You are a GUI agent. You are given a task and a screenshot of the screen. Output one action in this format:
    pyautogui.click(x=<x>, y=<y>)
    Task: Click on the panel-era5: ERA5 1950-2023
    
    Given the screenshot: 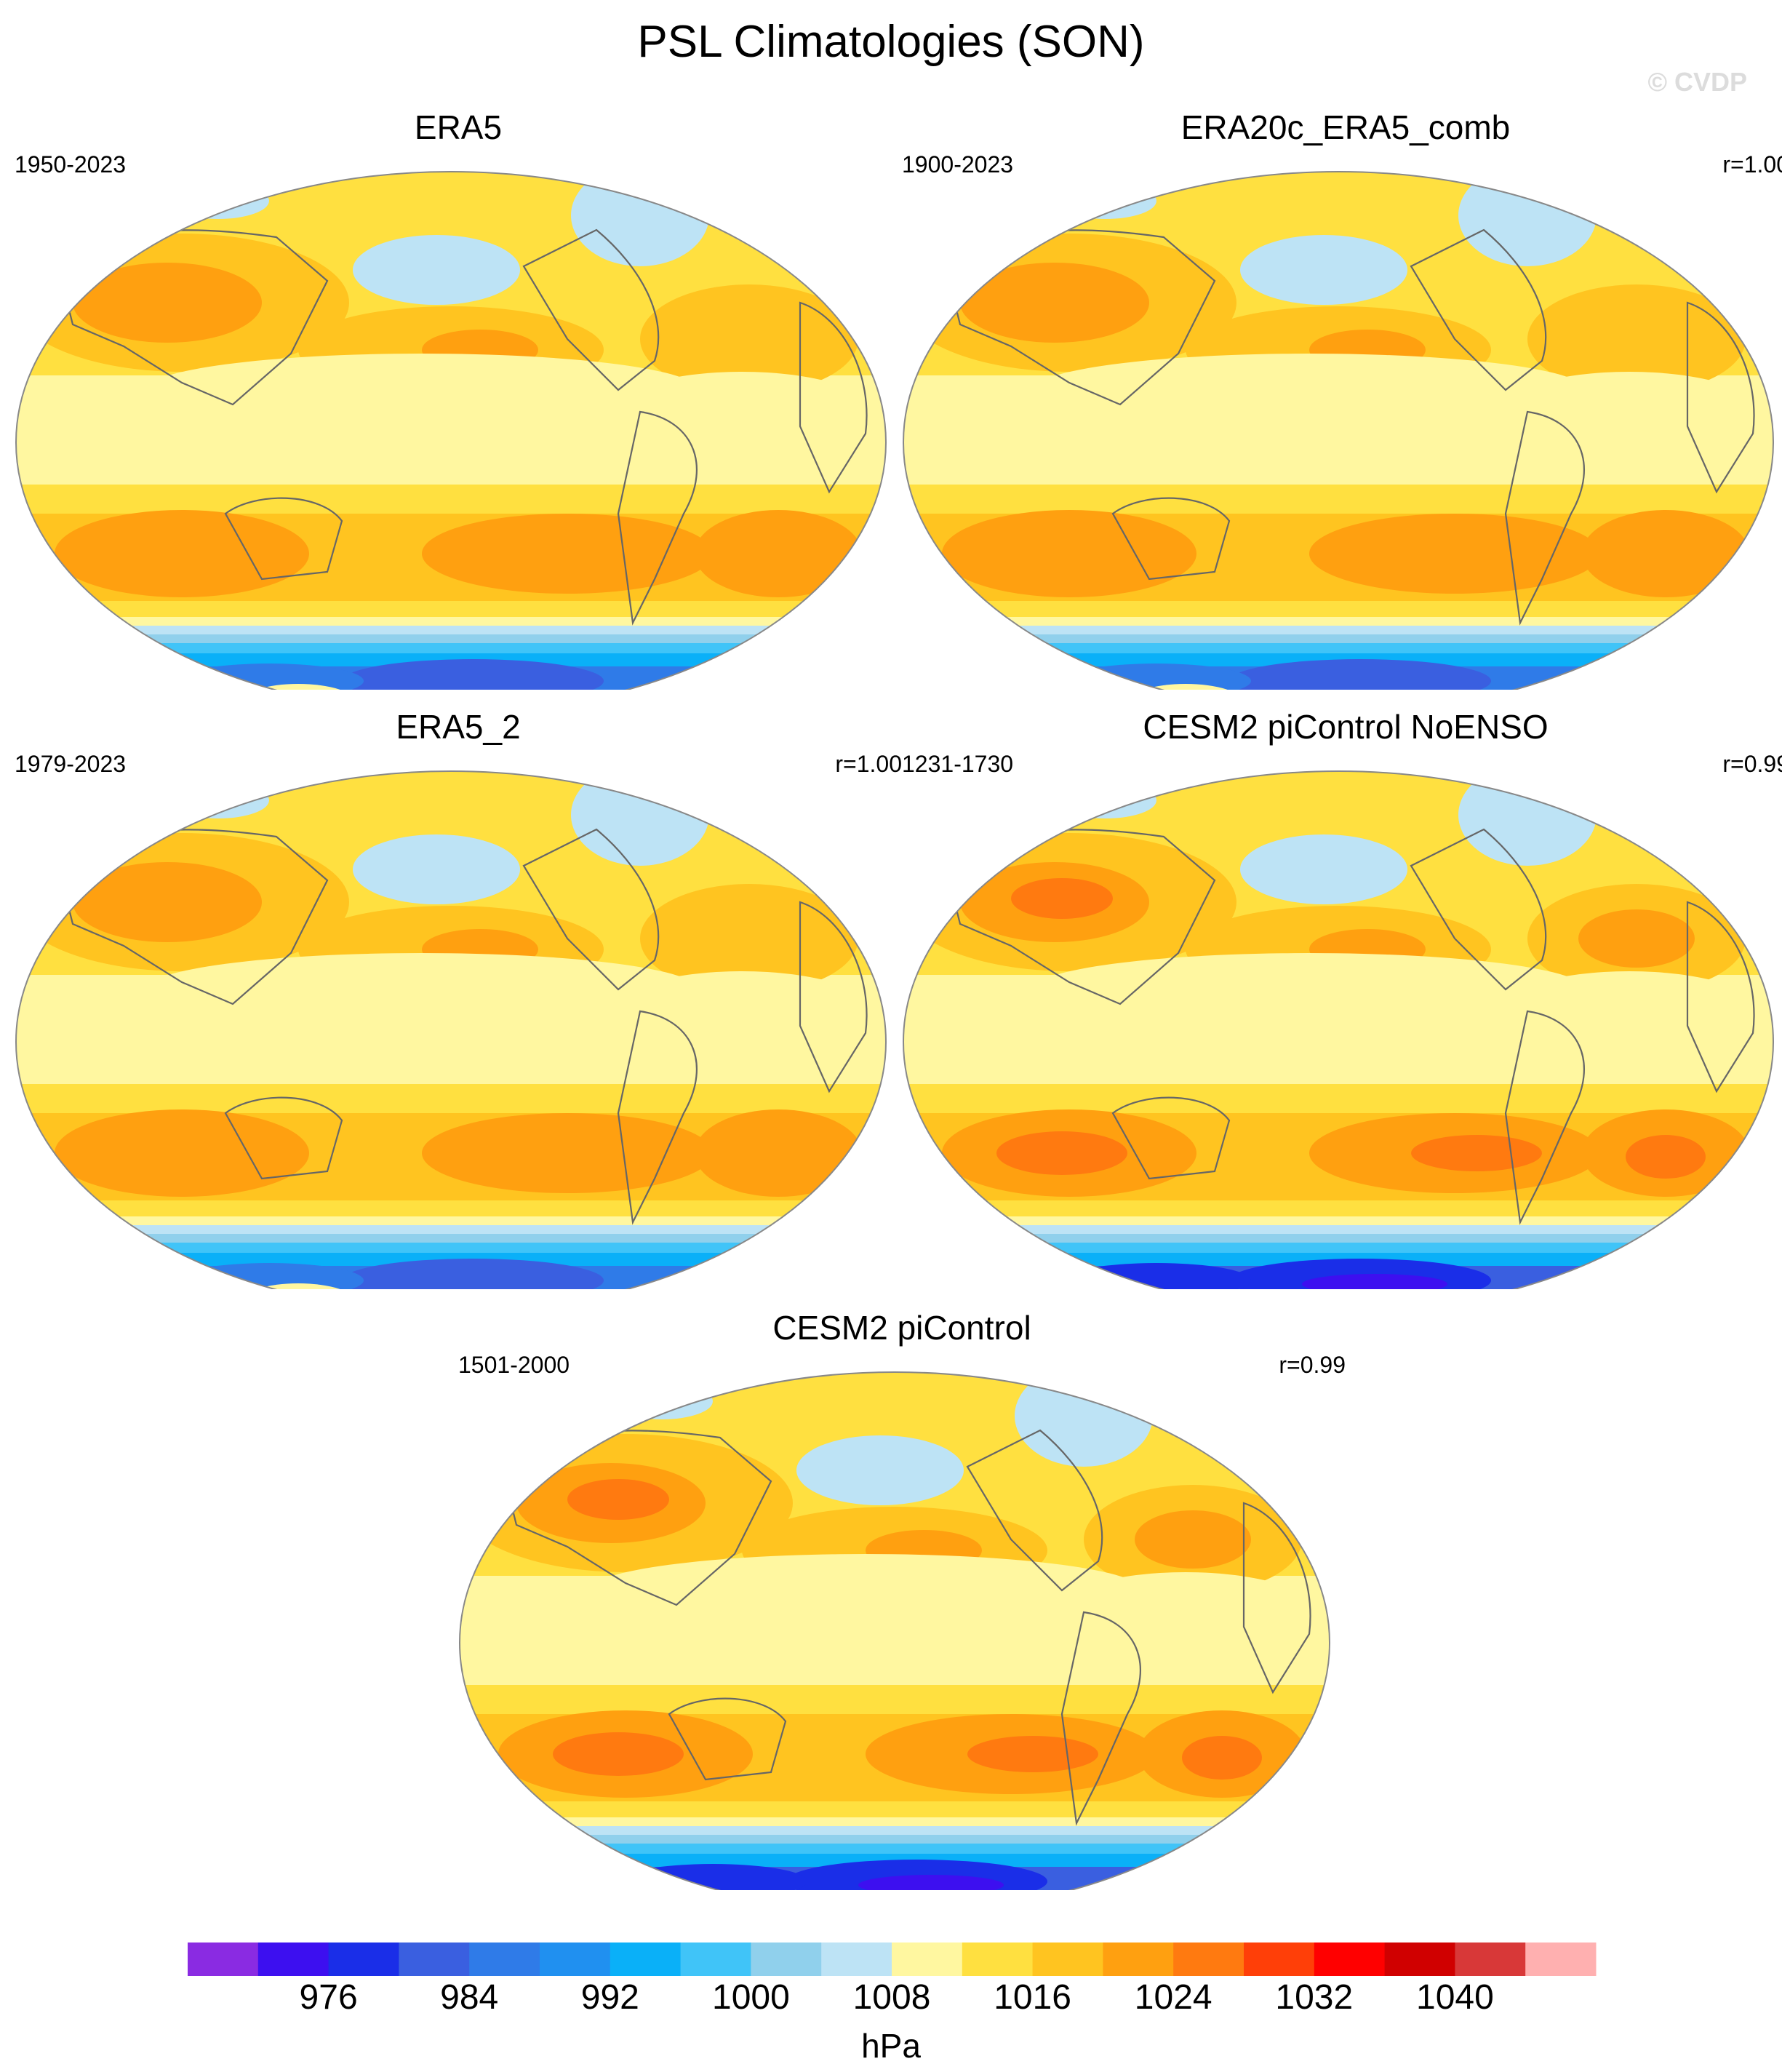 What is the action you would take?
    pyautogui.click(x=458, y=399)
    